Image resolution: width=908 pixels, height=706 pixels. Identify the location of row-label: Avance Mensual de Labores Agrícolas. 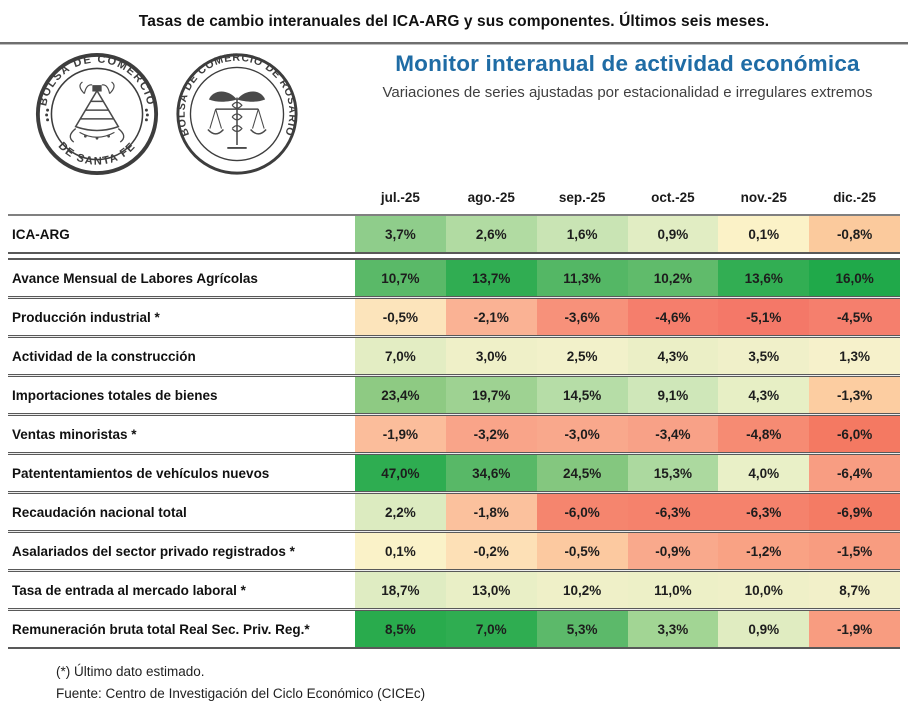
(181, 278).